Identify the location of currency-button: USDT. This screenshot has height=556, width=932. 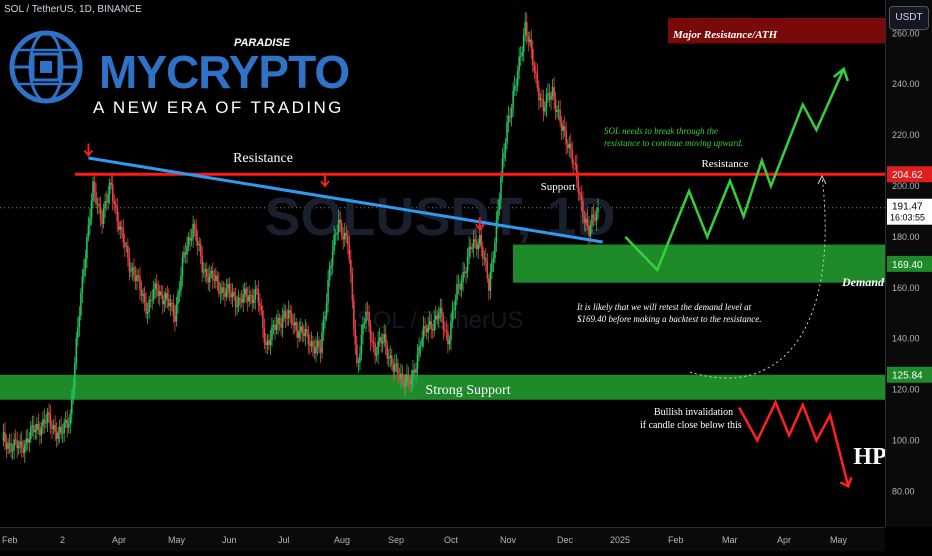
(909, 18).